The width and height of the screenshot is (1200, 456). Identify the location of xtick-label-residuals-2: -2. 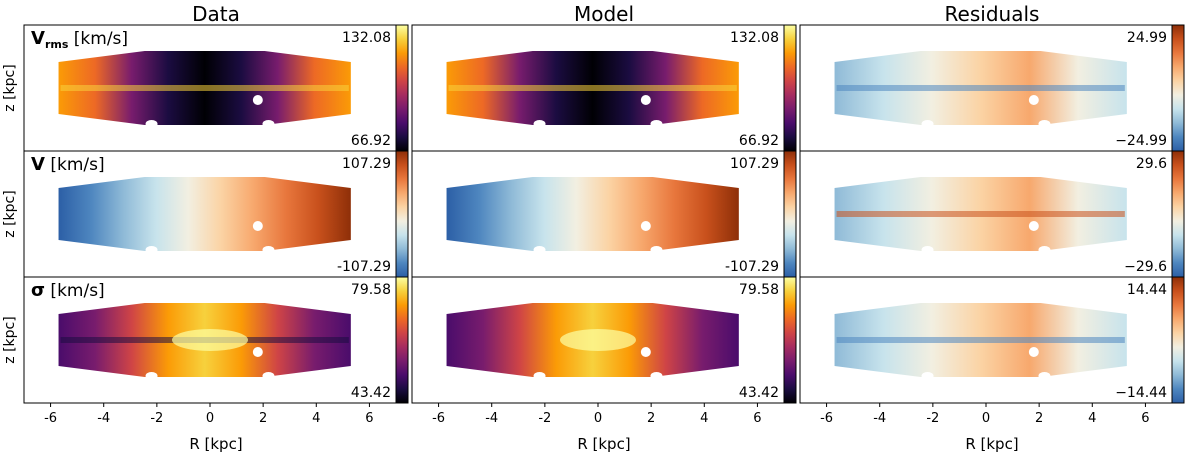
(932, 418).